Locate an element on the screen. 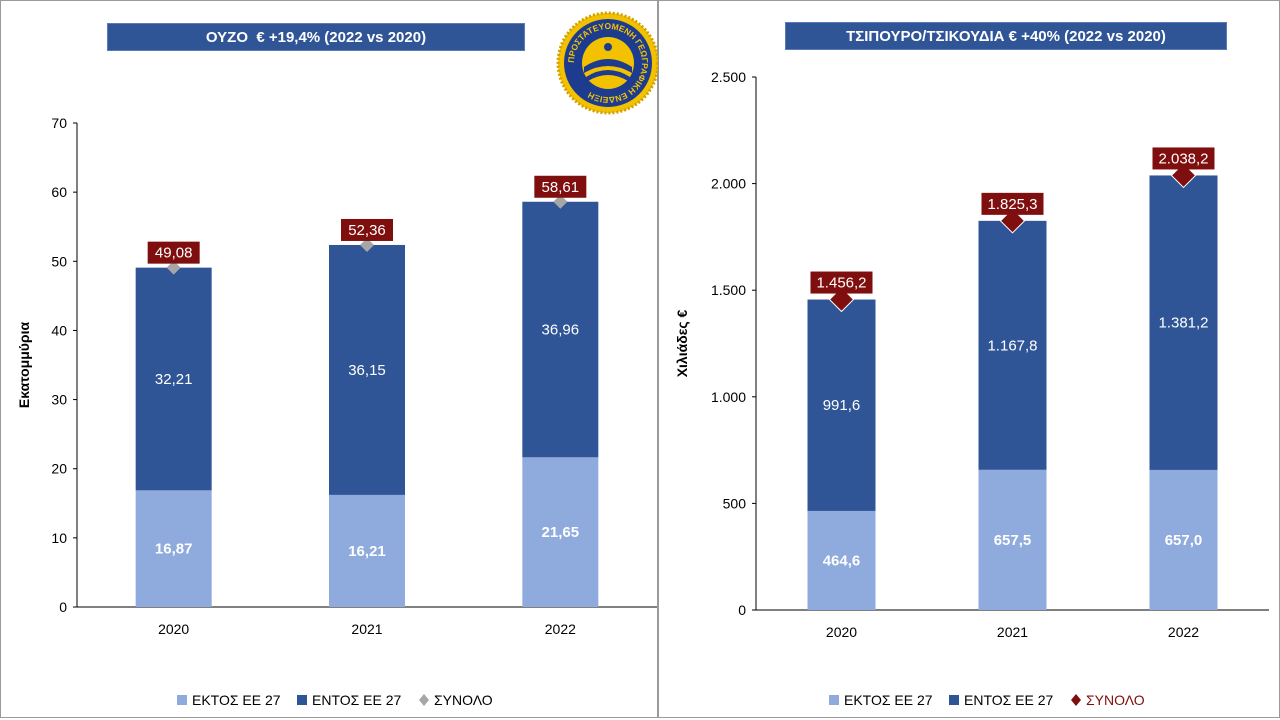  bar-outside-eu-label: 21,65 is located at coordinates (561, 532).